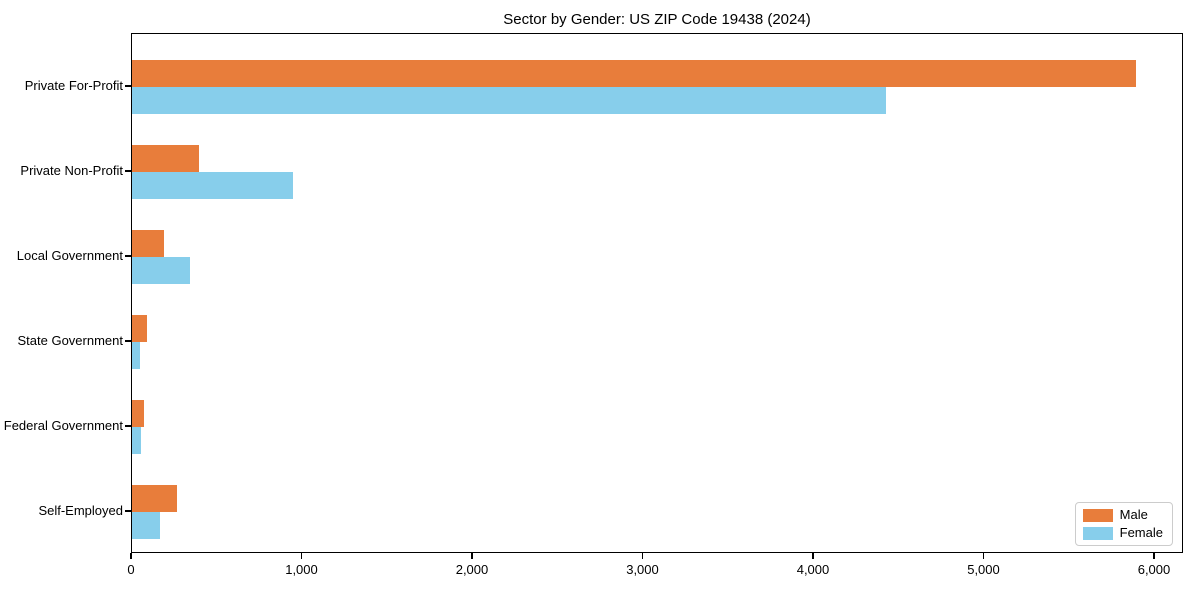 This screenshot has width=1200, height=600. Describe the element at coordinates (136, 355) in the screenshot. I see `bar-female-state-government` at that location.